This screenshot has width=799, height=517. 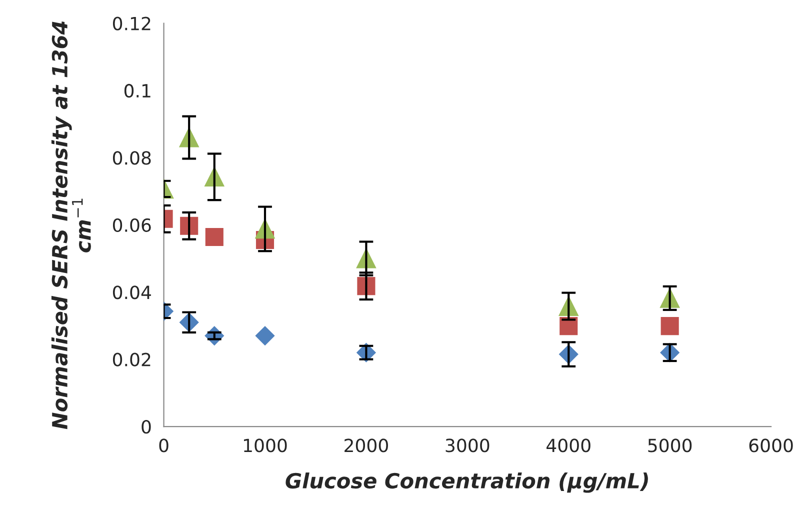 What do you see at coordinates (131, 225) in the screenshot?
I see `y-tick-label: 0.06` at bounding box center [131, 225].